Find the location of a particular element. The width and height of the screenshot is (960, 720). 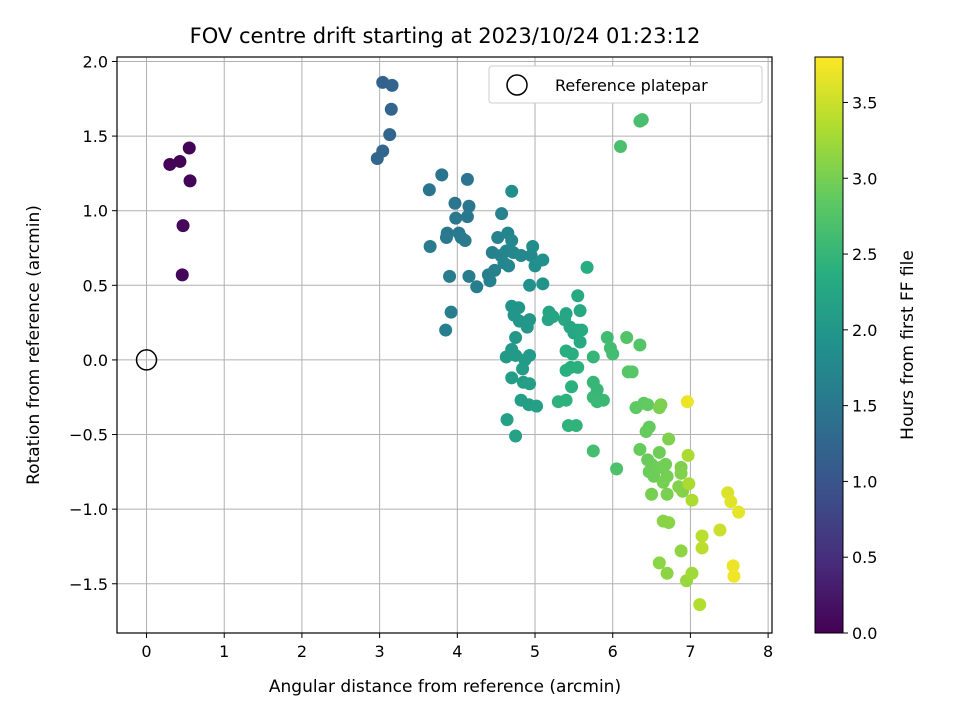

y-tick-label: 0.5 is located at coordinates (95, 285).